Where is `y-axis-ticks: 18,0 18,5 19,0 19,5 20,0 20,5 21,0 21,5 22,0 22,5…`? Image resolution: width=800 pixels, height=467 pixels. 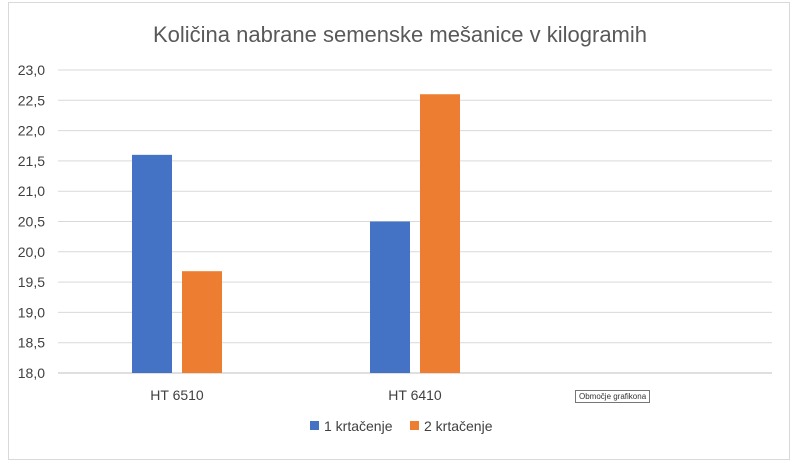
y-axis-ticks: 18,0 18,5 19,0 19,5 20,0 20,5 21,0 21,5 22,0 22,5… is located at coordinates (31, 221).